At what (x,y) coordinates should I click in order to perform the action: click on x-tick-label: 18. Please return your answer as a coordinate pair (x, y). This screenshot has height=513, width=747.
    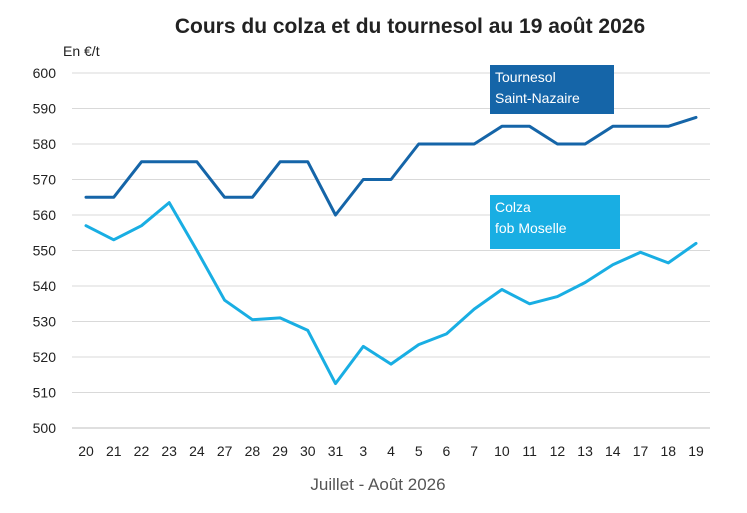
    Looking at the image, I should click on (668, 451).